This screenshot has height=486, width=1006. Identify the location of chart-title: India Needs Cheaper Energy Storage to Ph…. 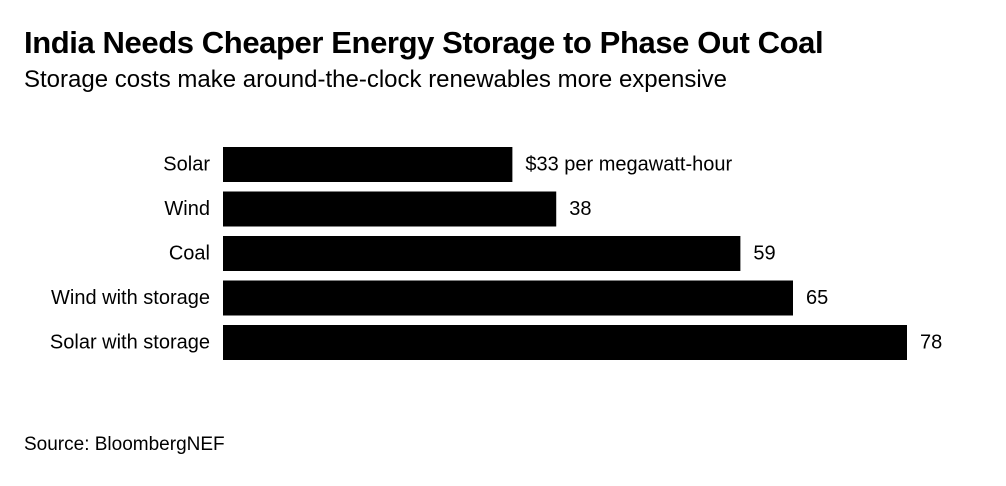
(424, 42).